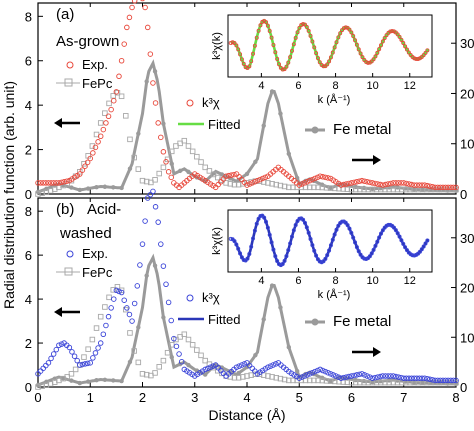 The height and width of the screenshot is (431, 474). Describe the element at coordinates (261, 86) in the screenshot. I see `inset-x-tick-label: 4` at that location.